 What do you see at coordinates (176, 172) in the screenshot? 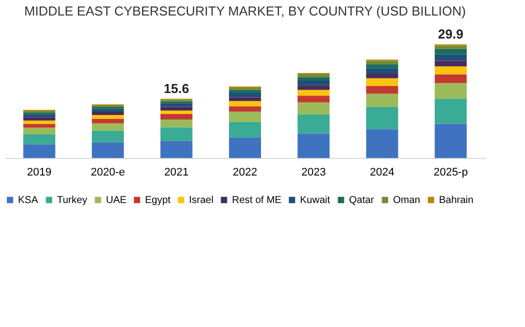
I see `x-tick-label: 2021` at bounding box center [176, 172].